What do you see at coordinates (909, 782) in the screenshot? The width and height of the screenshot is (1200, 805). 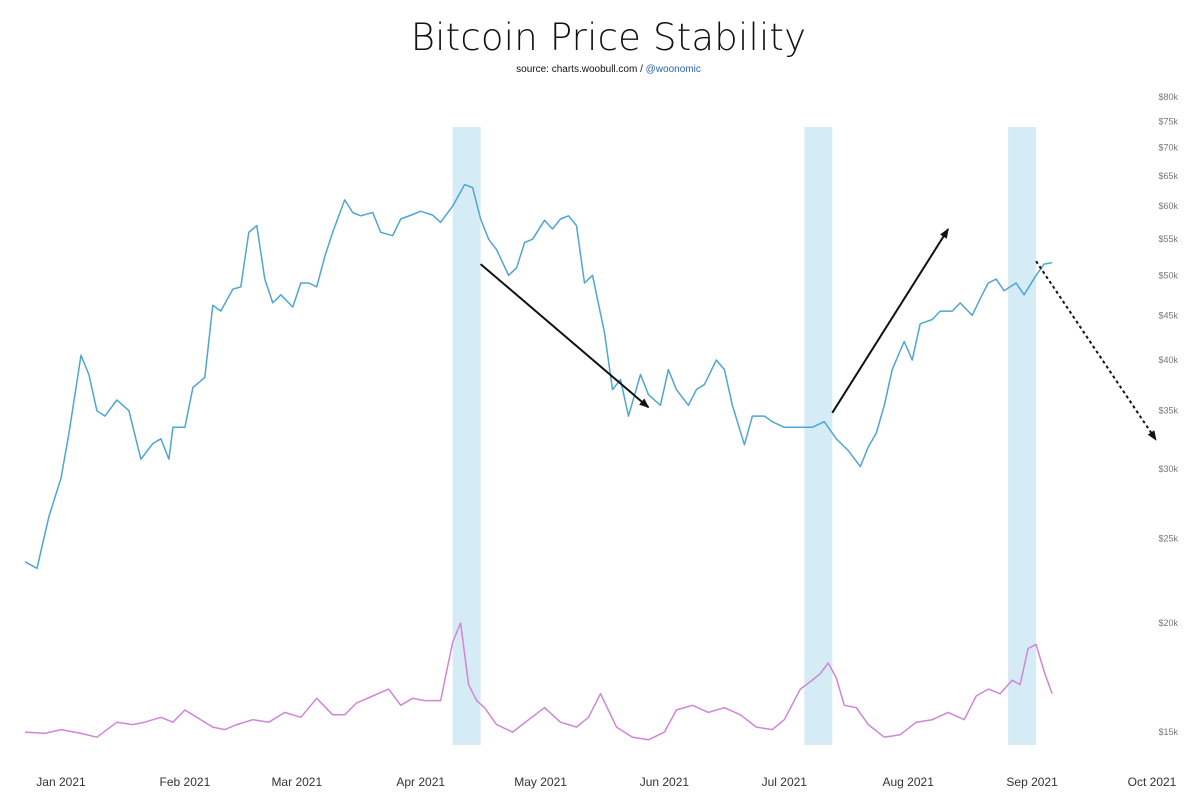 I see `x-tick-label: Aug 2021` at bounding box center [909, 782].